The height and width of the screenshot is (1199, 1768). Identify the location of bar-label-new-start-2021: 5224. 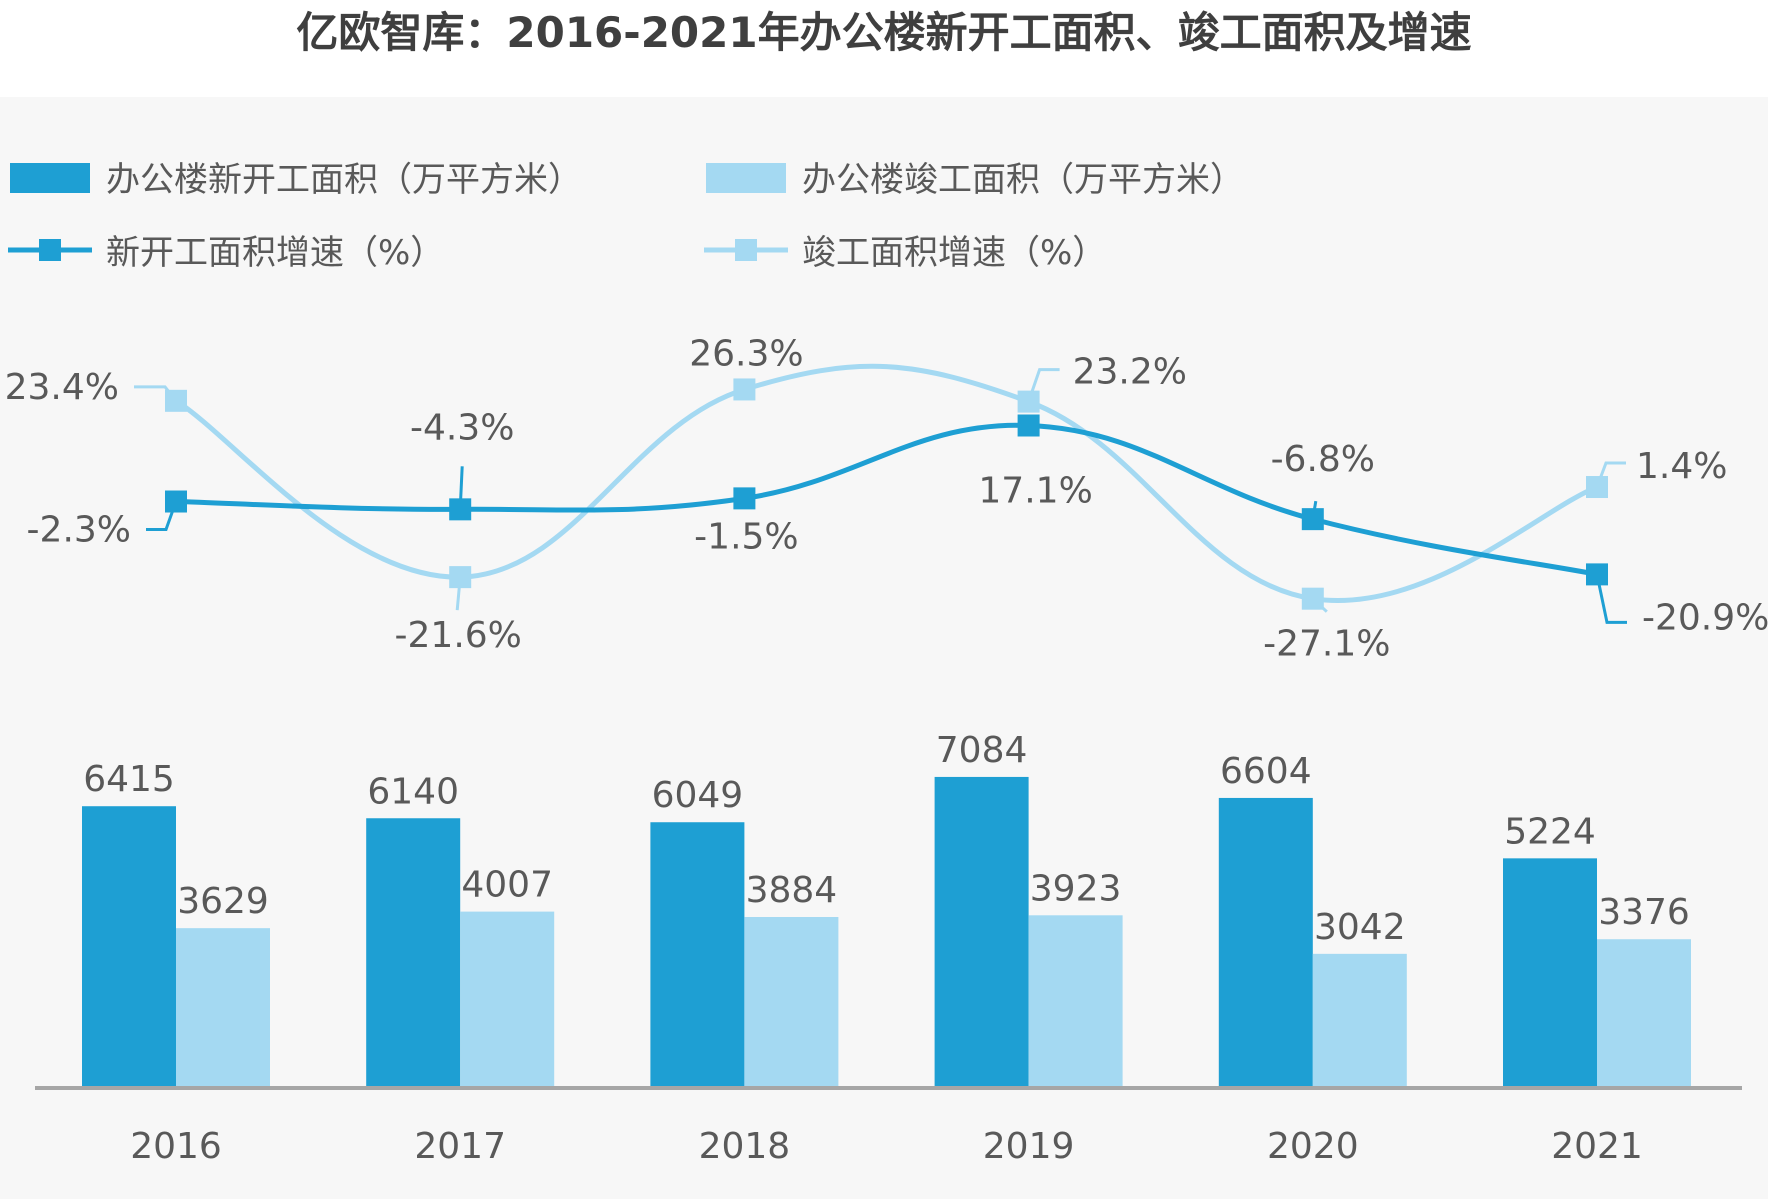
(1550, 831).